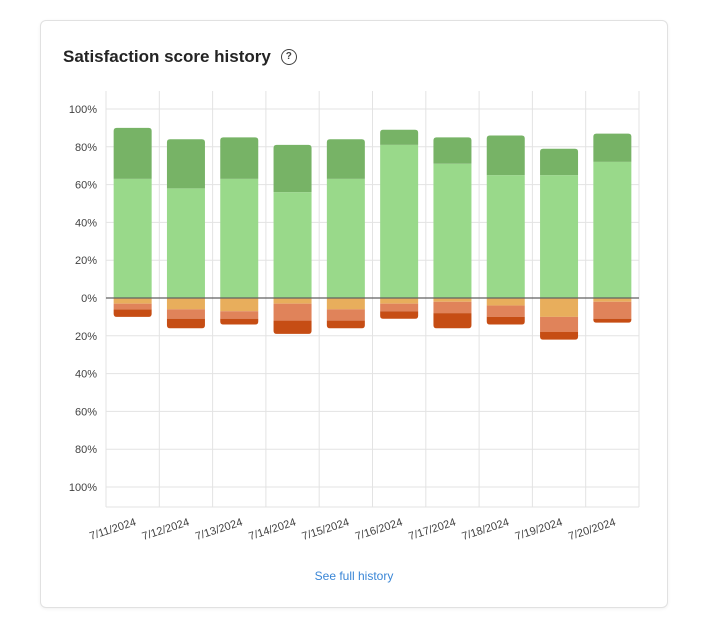 The width and height of the screenshot is (710, 630). What do you see at coordinates (272, 529) in the screenshot?
I see `x-tick-label: 7/14/2024` at bounding box center [272, 529].